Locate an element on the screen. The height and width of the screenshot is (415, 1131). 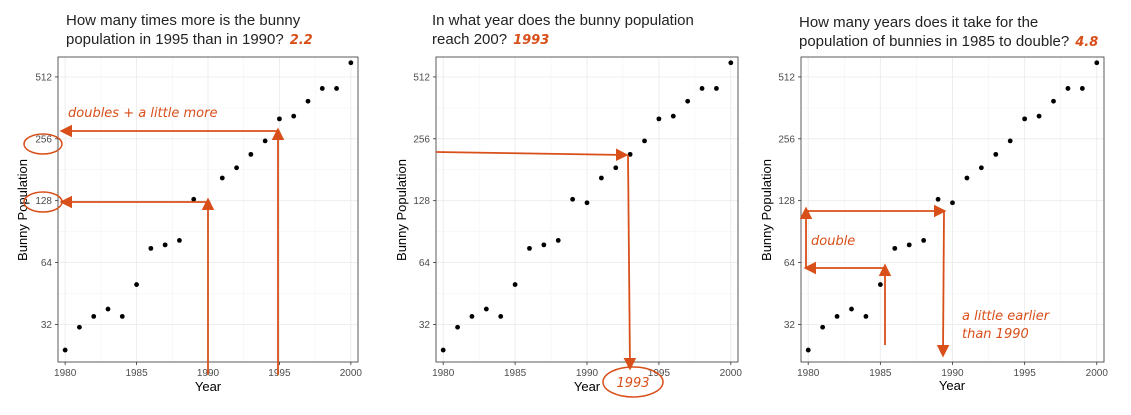
chart-1-y-label: Bunny Population is located at coordinates (22, 210).